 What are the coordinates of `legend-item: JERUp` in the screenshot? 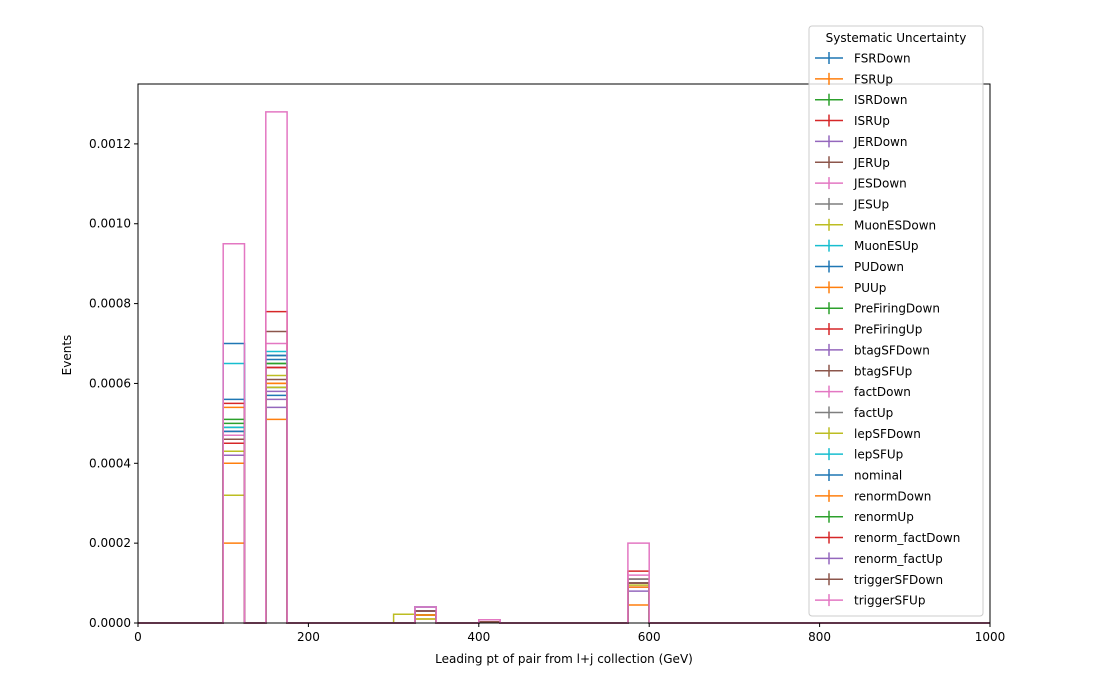 It's located at (852, 163).